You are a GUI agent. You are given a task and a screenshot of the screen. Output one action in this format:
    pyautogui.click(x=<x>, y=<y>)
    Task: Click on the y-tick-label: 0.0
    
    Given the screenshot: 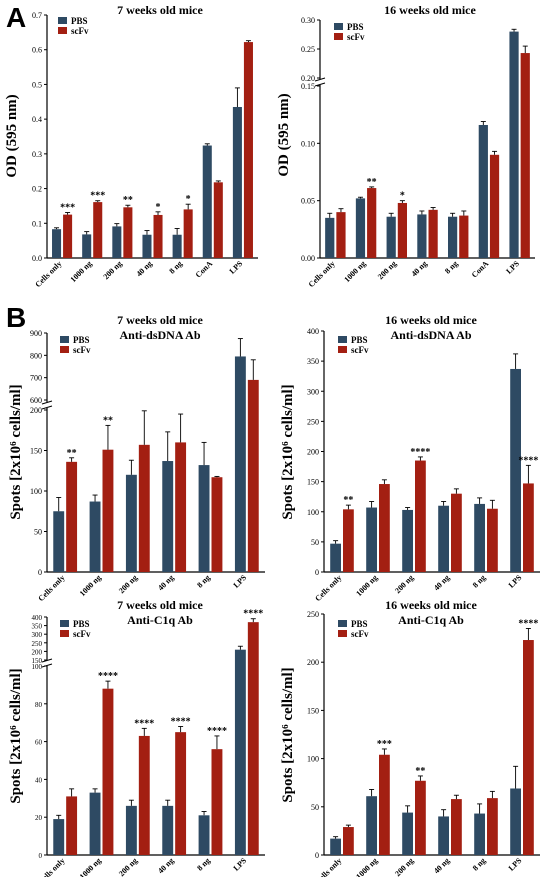 What is the action you would take?
    pyautogui.click(x=37, y=258)
    